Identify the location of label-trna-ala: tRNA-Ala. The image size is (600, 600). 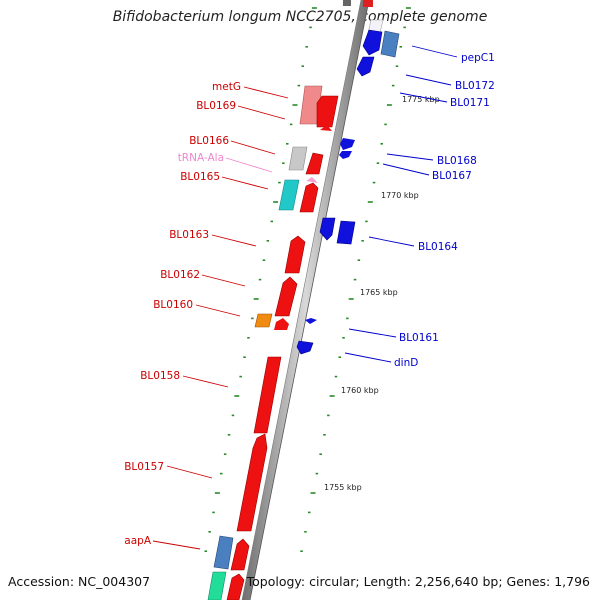
(201, 158).